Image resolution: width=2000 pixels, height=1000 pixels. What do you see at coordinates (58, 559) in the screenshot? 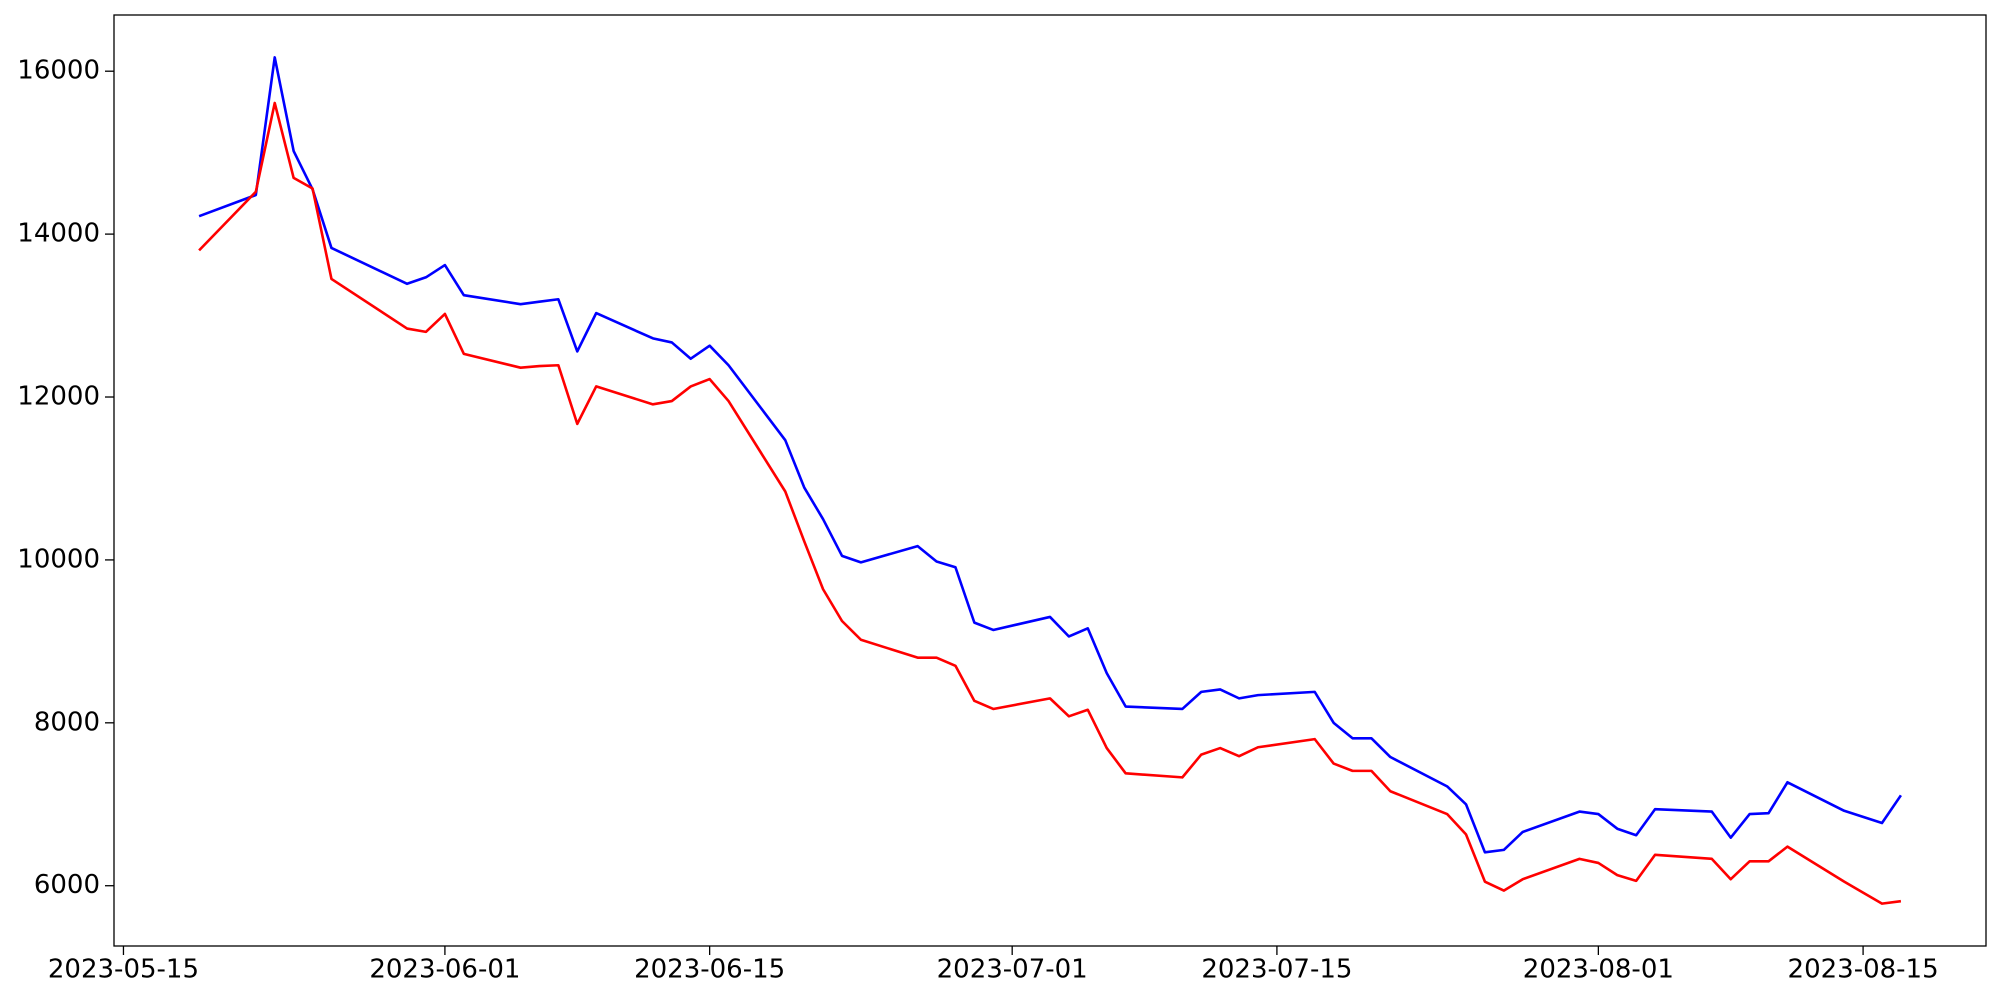
I see `y-tick-label: 10000` at bounding box center [58, 559].